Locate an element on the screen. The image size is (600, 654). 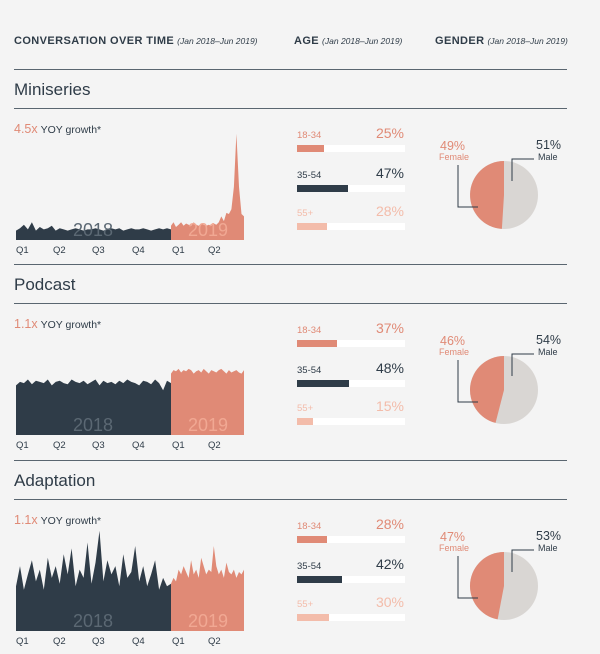
male-percent: 51% is located at coordinates (549, 145).